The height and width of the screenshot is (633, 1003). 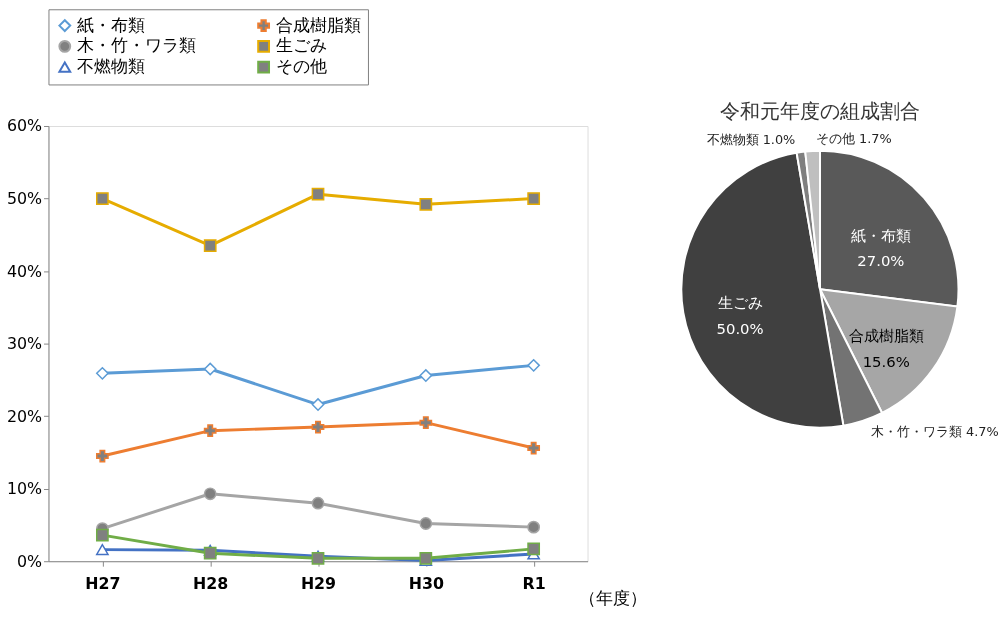 What do you see at coordinates (881, 261) in the screenshot?
I see `data-label: 27.0%` at bounding box center [881, 261].